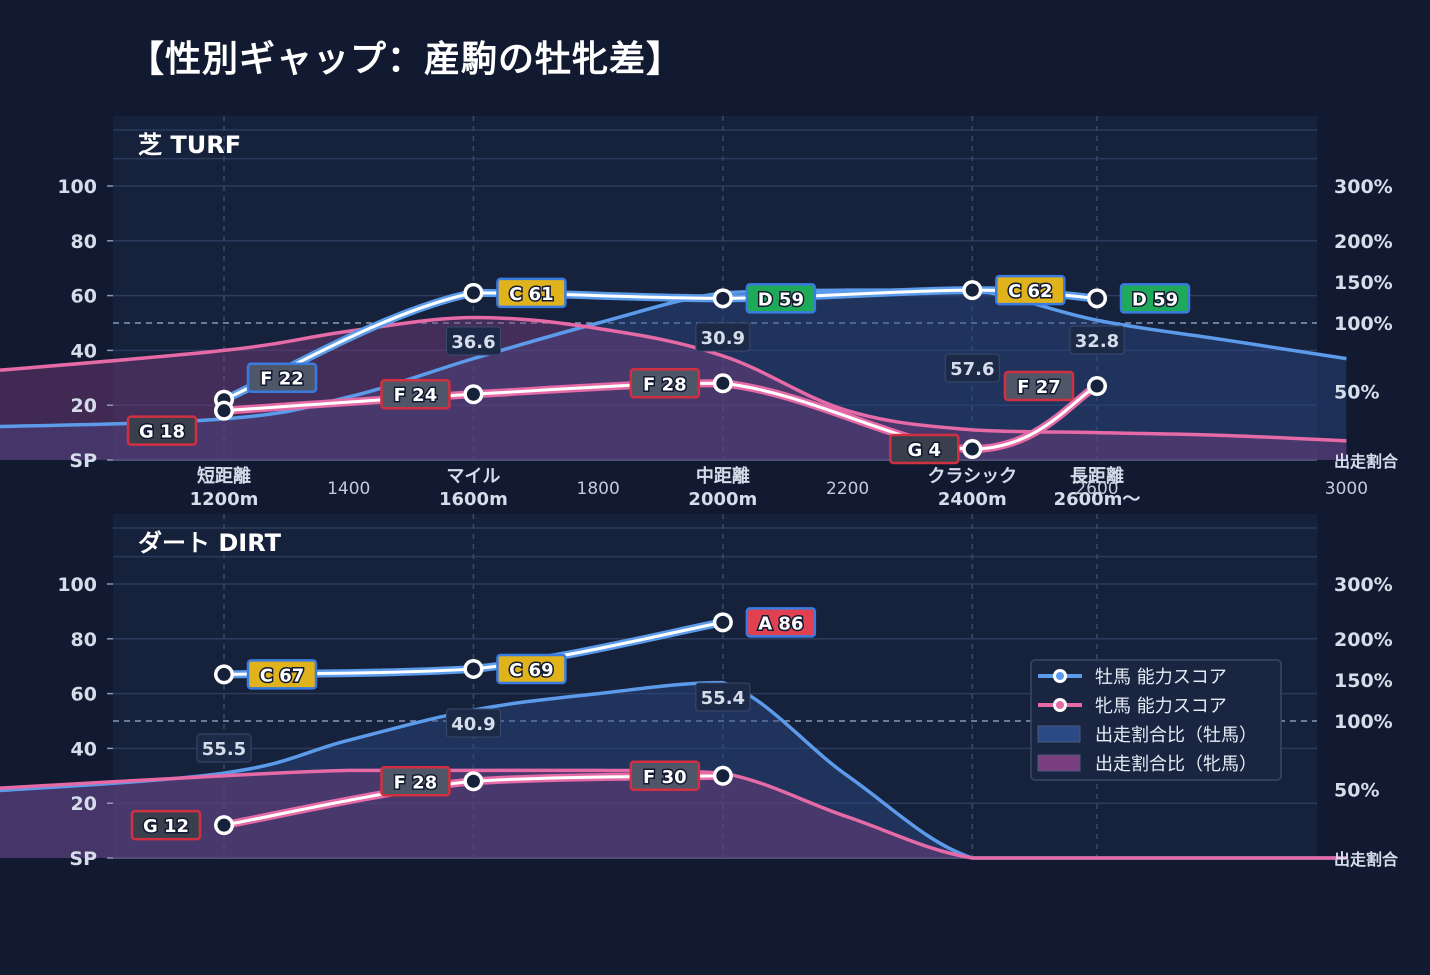 The image size is (1430, 975). What do you see at coordinates (1161, 706) in the screenshot?
I see `legend-label: 牝馬 能力スコア` at bounding box center [1161, 706].